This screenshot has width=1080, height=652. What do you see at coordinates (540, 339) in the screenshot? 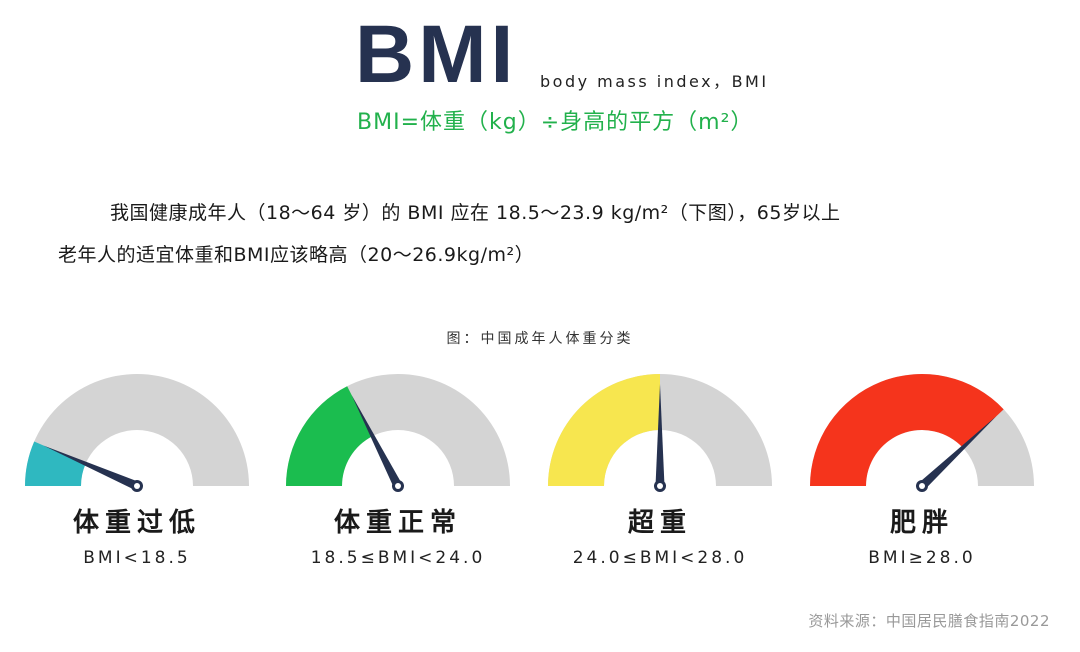
I see `figure-caption: 图：中国成年人体重分类` at bounding box center [540, 339].